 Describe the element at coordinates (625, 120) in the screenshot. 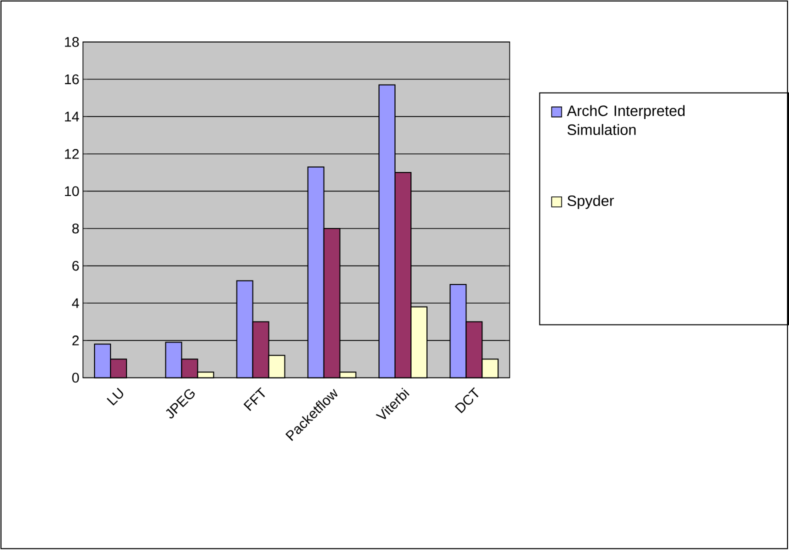

I see `legend-label: ArchC Interpreted Simulation` at that location.